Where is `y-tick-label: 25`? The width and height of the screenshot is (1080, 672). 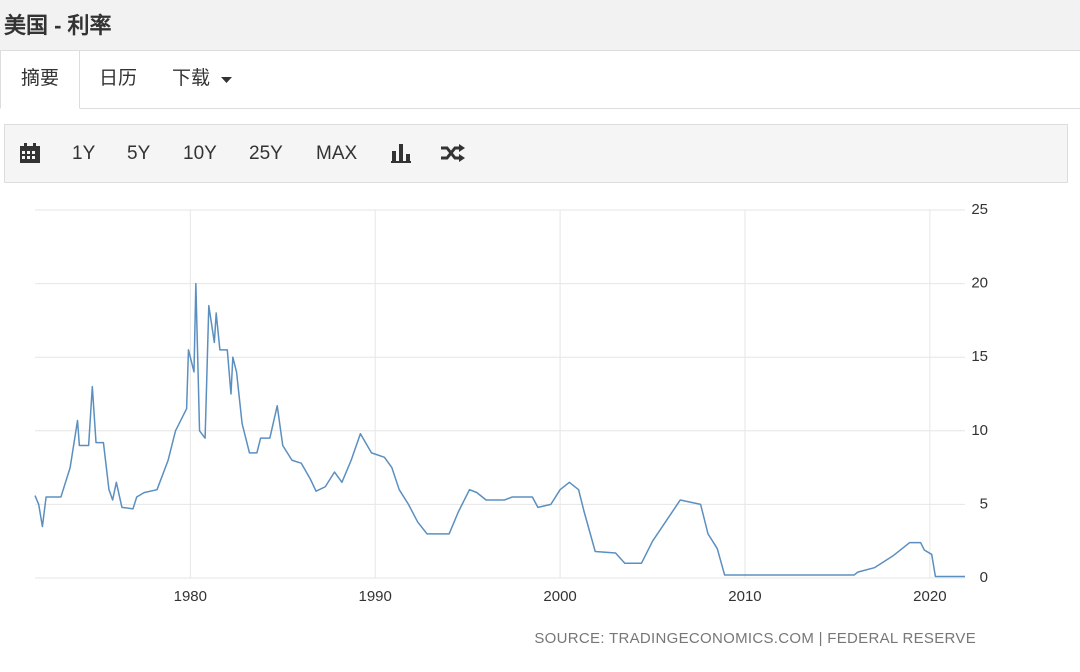 y-tick-label: 25 is located at coordinates (979, 209).